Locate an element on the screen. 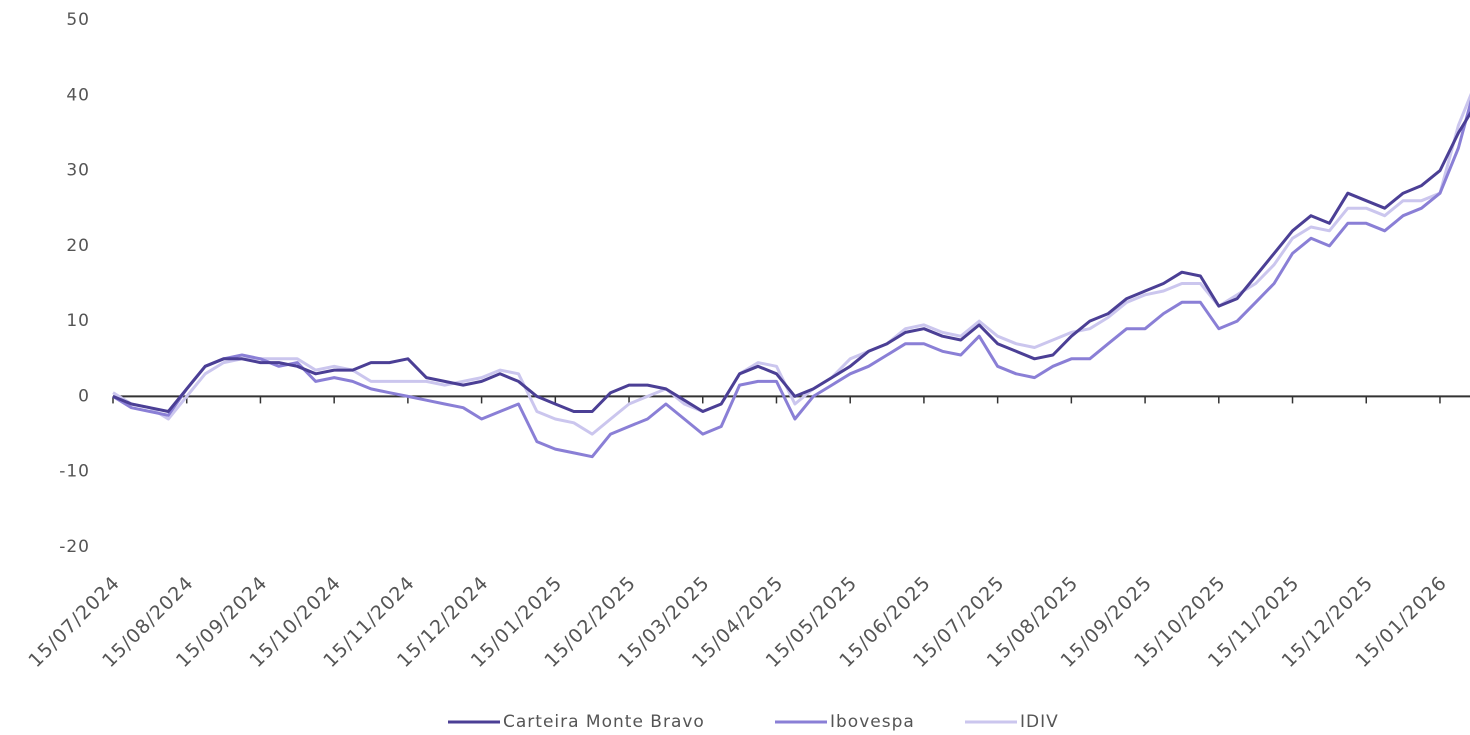 This screenshot has height=735, width=1470. y-tick-label: 50 is located at coordinates (78, 20).